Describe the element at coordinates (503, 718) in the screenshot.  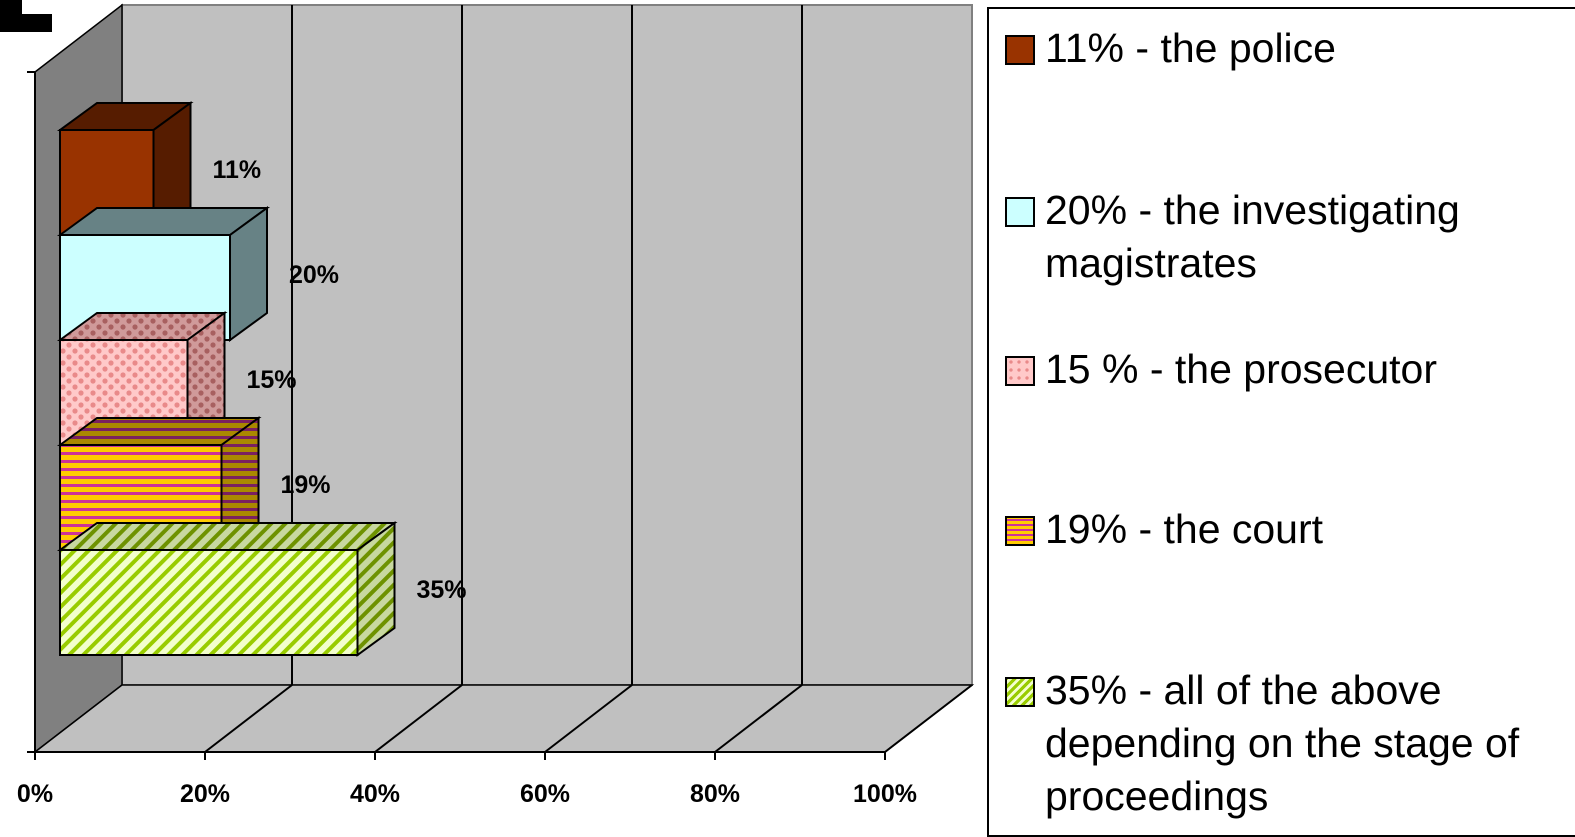
I see `floor` at that location.